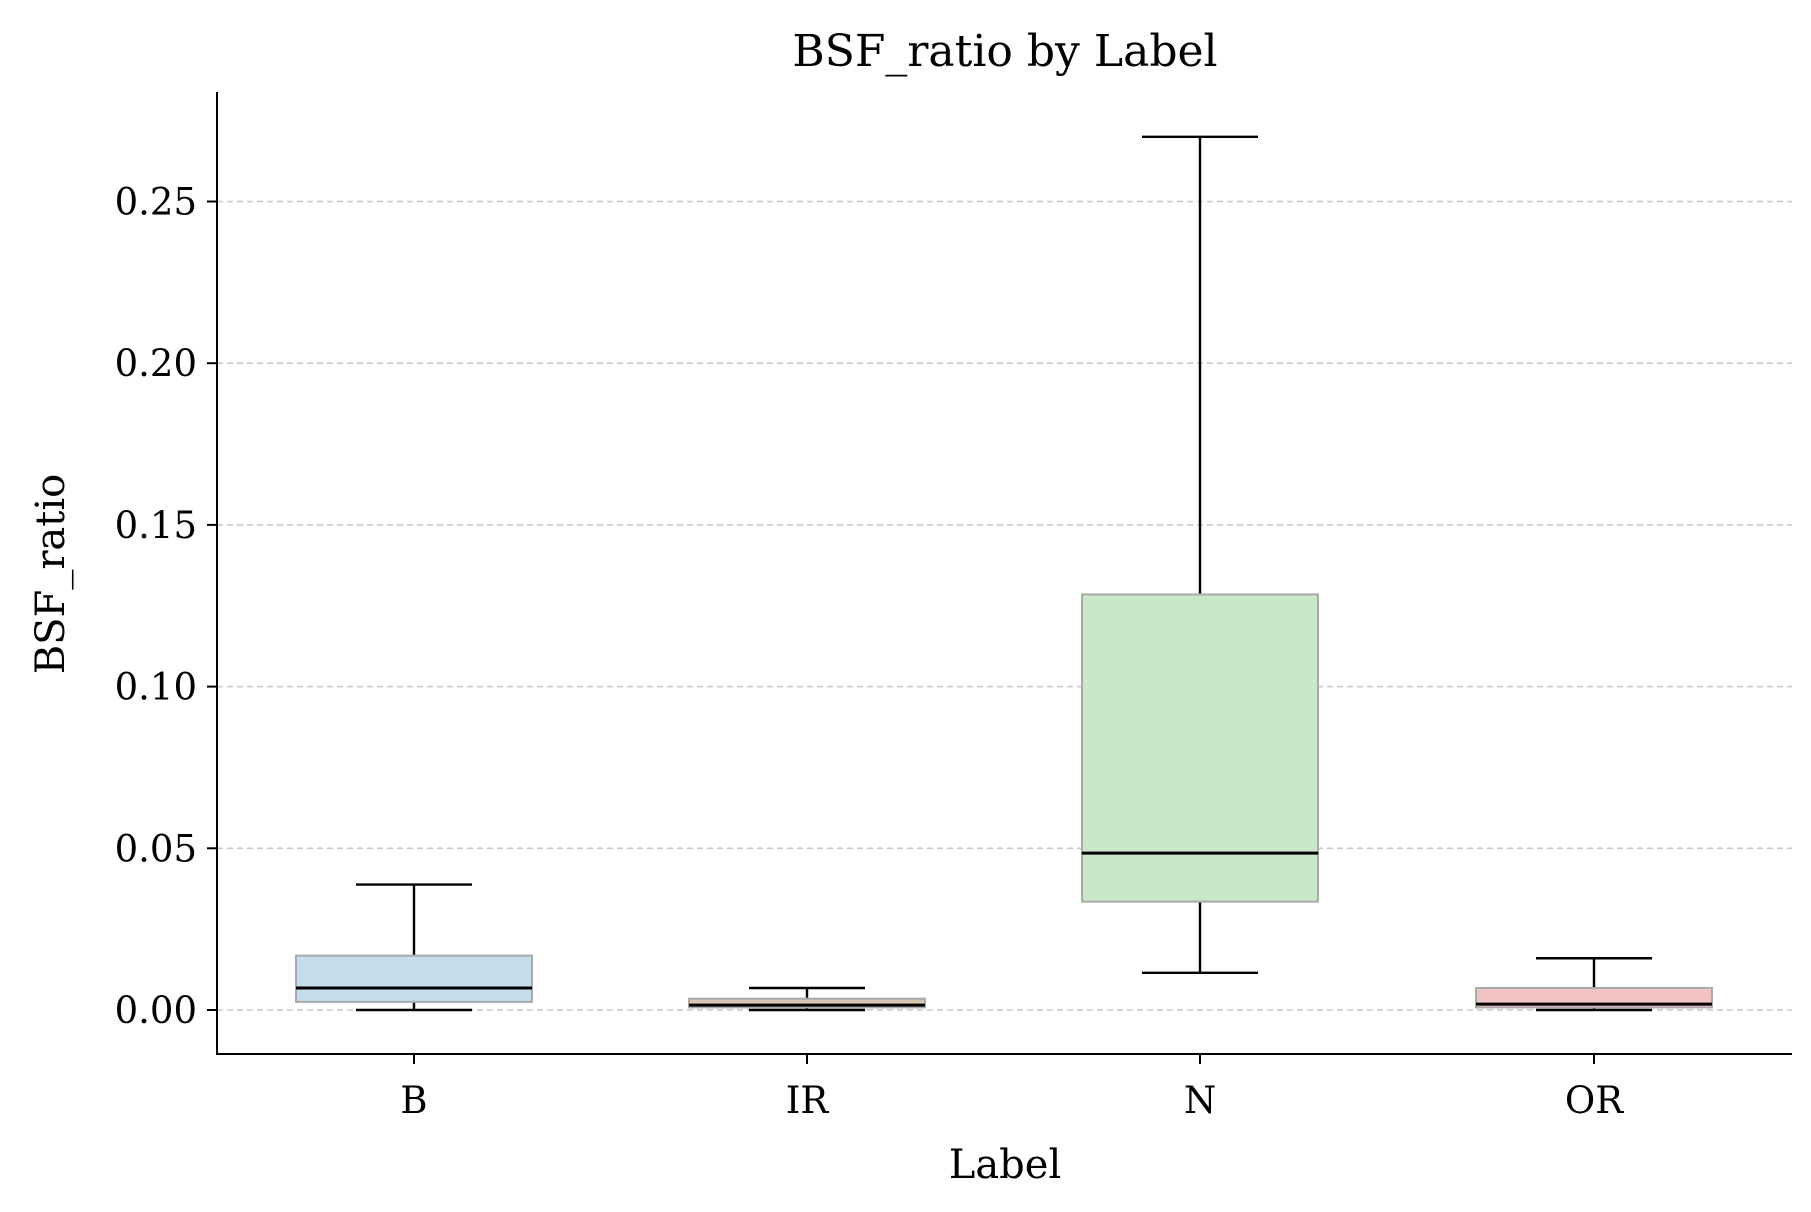  Describe the element at coordinates (414, 978) in the screenshot. I see `box-b` at that location.